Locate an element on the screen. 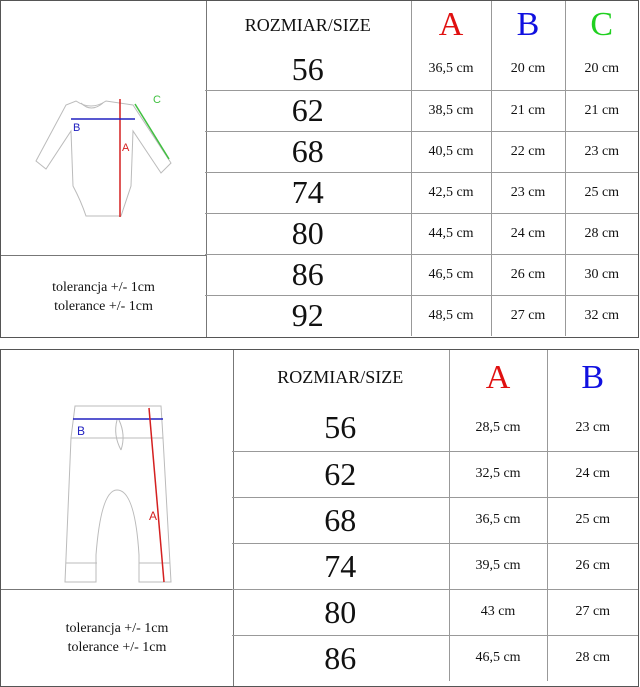 This screenshot has height=687, width=640. table-row: 68 40,5 cm 22 cm 23 cm is located at coordinates (421, 151).